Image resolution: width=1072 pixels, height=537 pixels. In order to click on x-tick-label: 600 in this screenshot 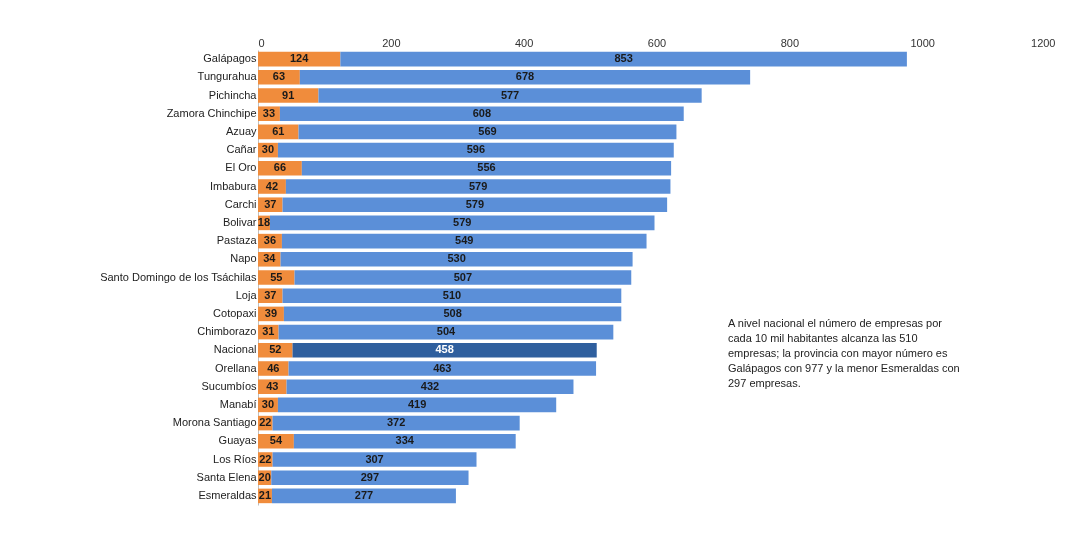, I will do `click(657, 42)`.